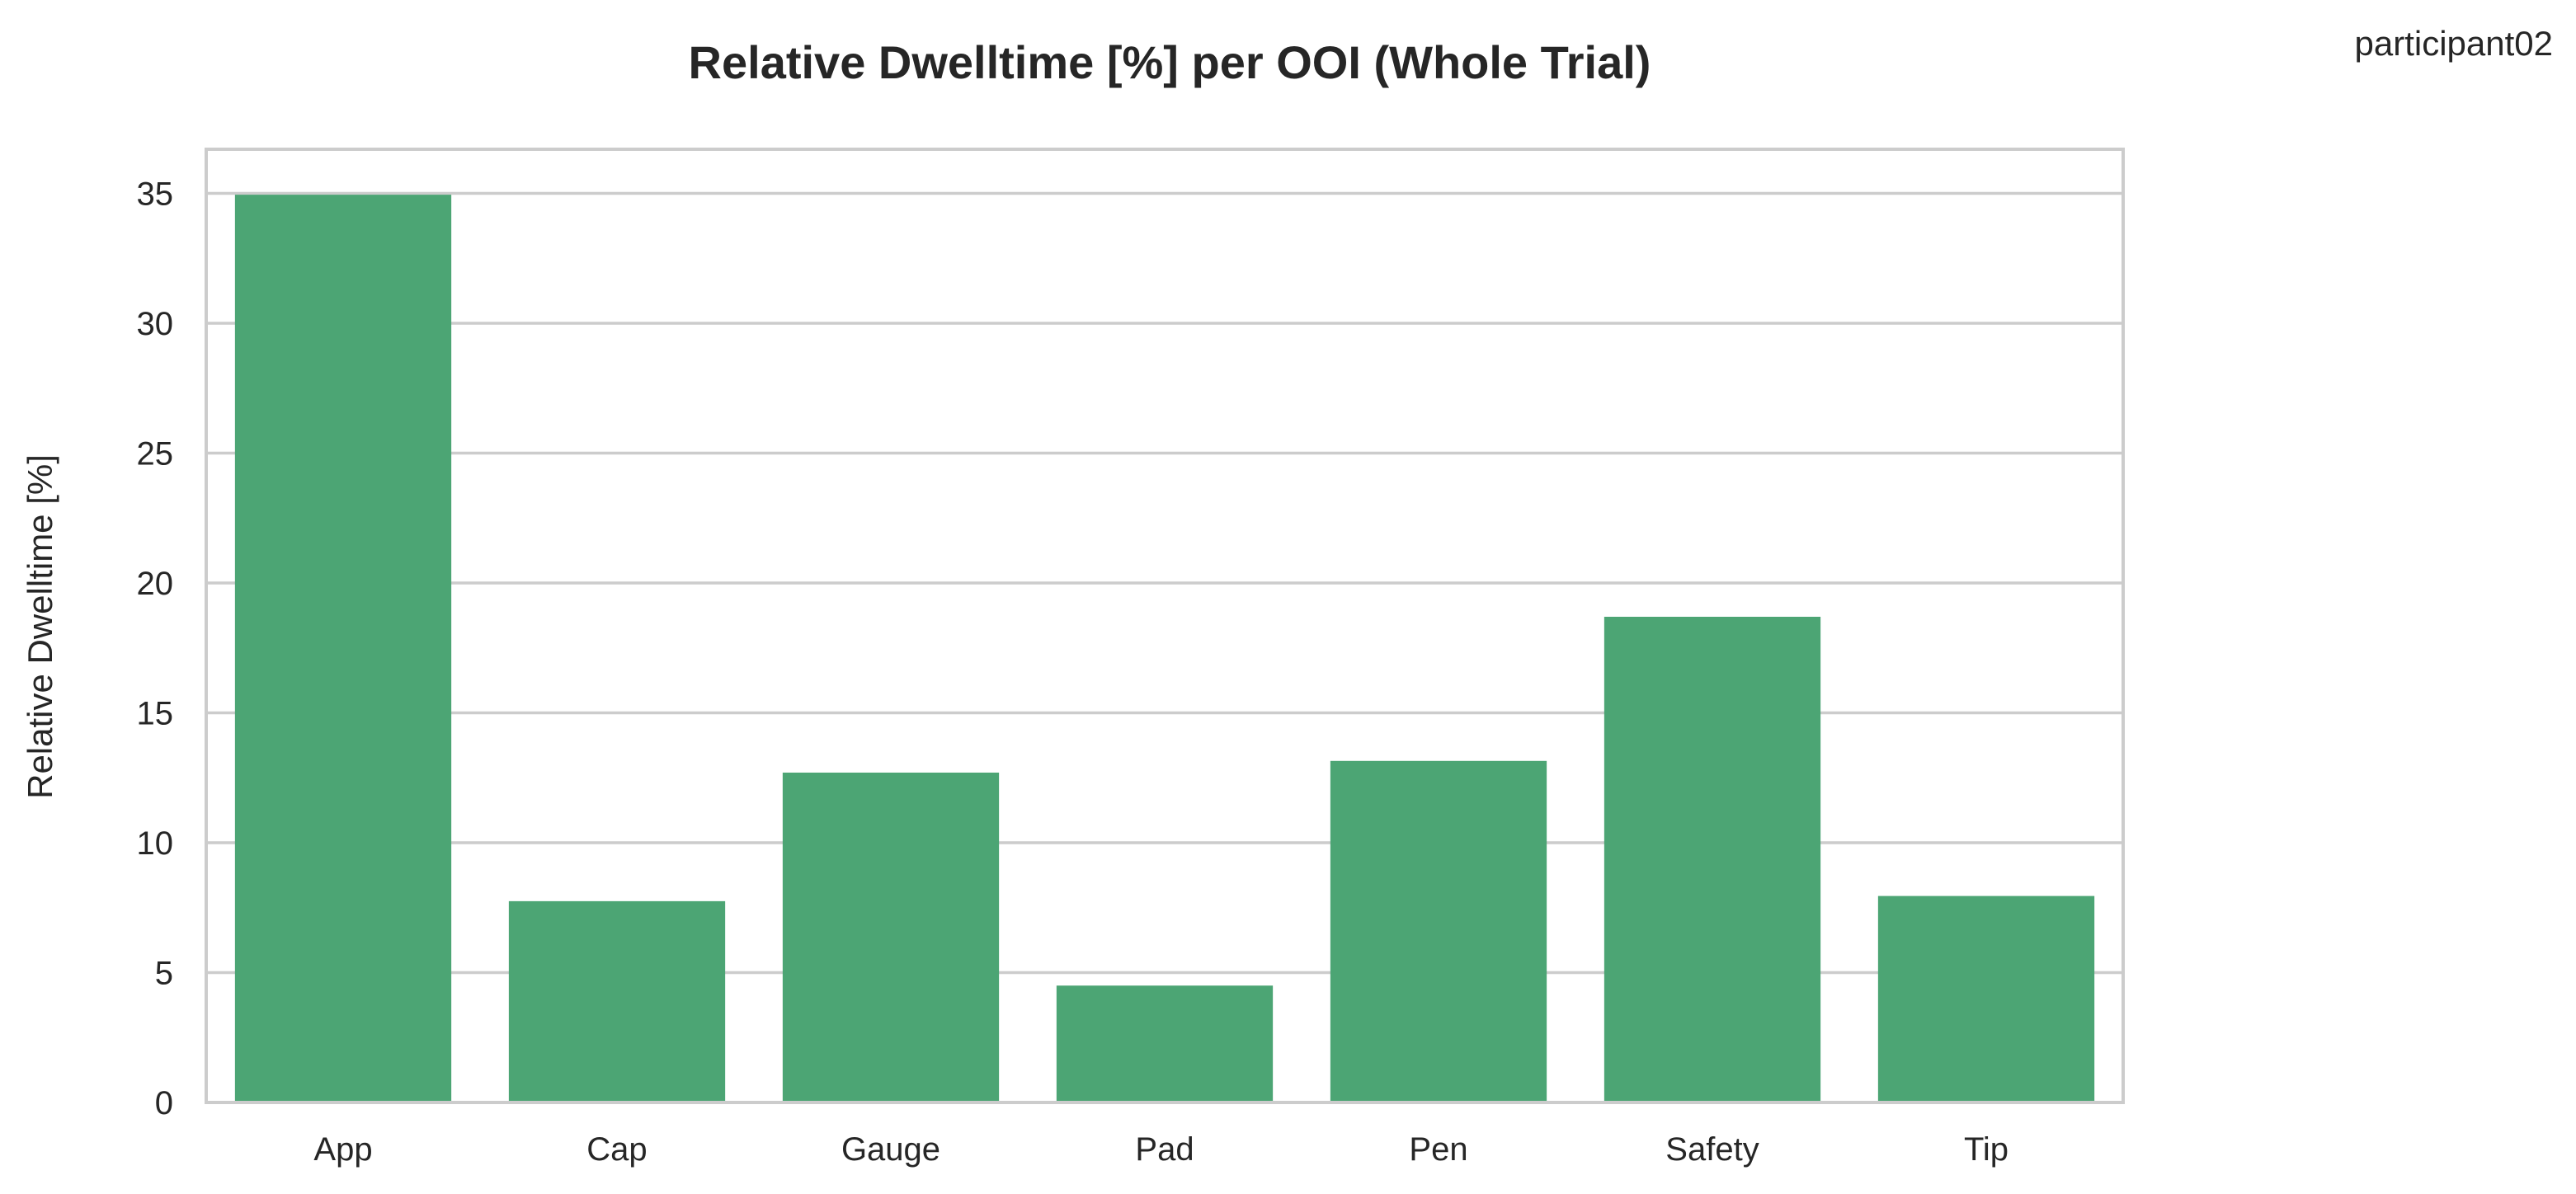 The height and width of the screenshot is (1194, 2576). What do you see at coordinates (1986, 999) in the screenshot?
I see `bar-tip` at bounding box center [1986, 999].